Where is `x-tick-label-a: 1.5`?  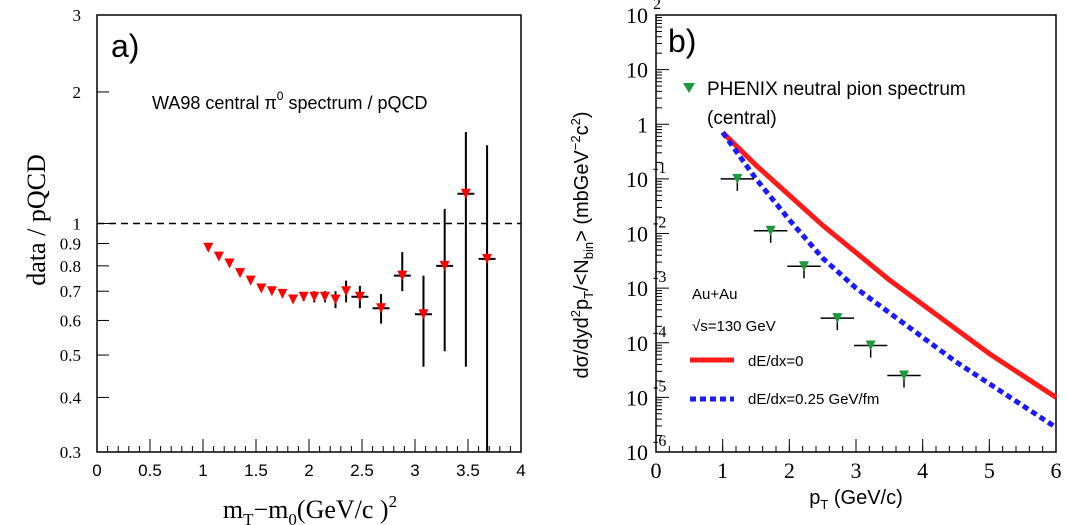 x-tick-label-a: 1.5 is located at coordinates (256, 470).